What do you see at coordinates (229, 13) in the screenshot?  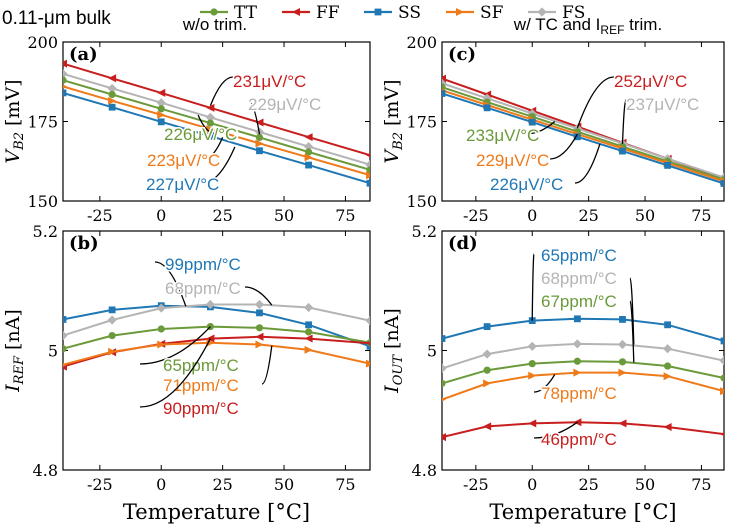 I see `legend-item-tt: TT` at bounding box center [229, 13].